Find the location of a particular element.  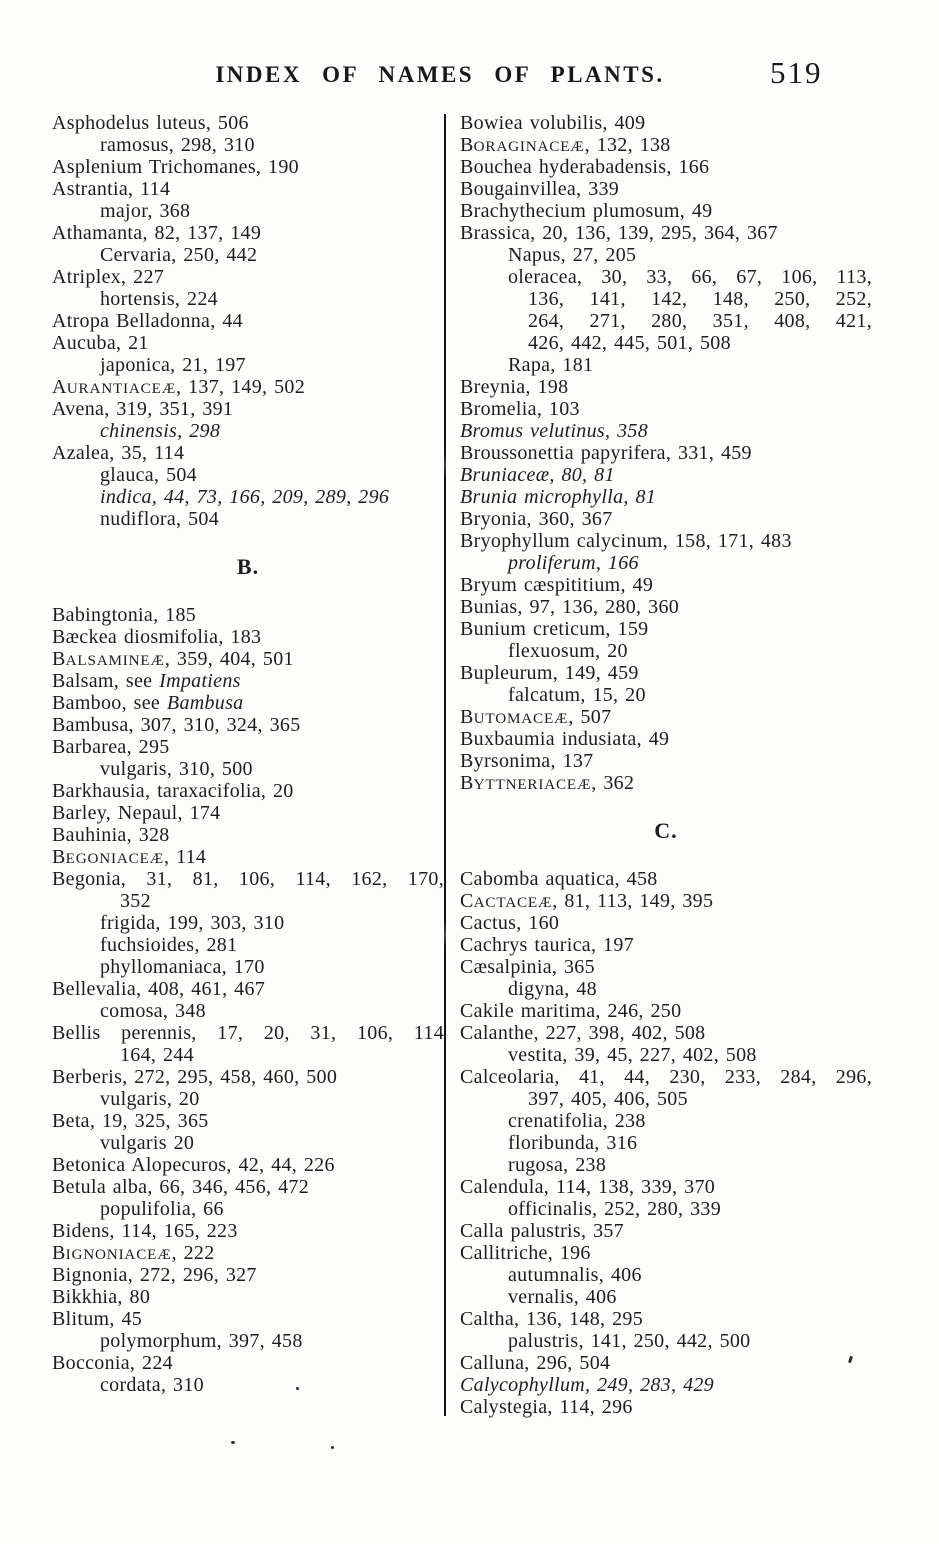

entry-continuation: 164, 244 is located at coordinates (157, 1055).